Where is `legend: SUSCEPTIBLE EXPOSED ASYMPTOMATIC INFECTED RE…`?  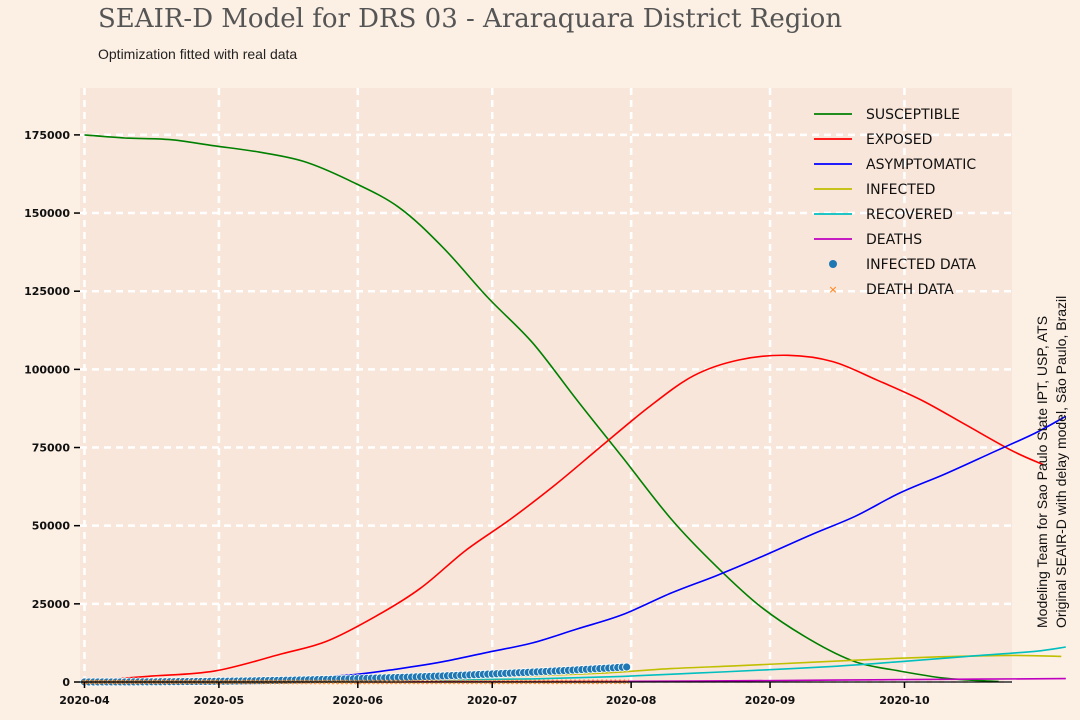 legend: SUSCEPTIBLE EXPOSED ASYMPTOMATIC INFECTED RE… is located at coordinates (895, 202).